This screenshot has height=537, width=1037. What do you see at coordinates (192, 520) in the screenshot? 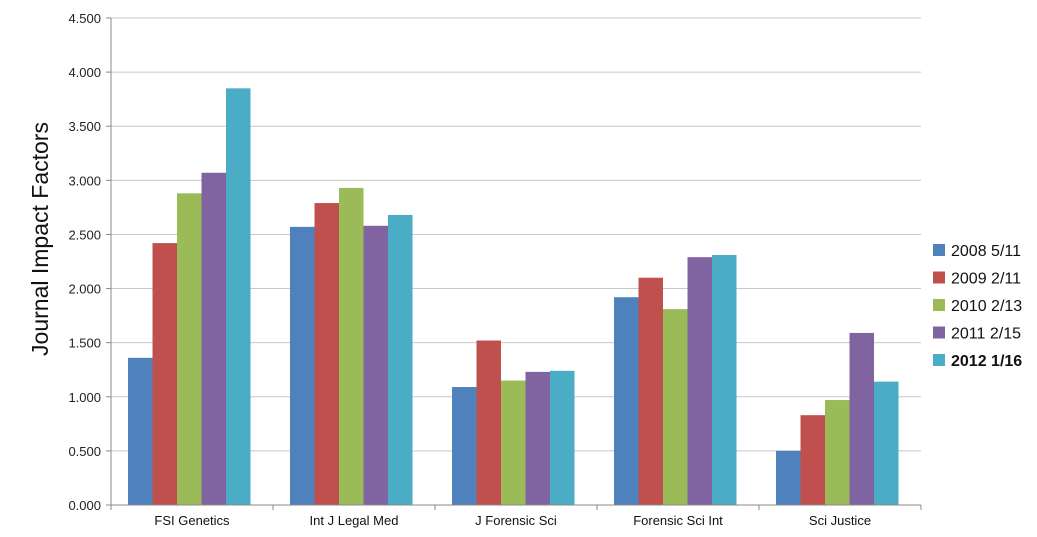
I see `x-tick-label: FSI Genetics` at bounding box center [192, 520].